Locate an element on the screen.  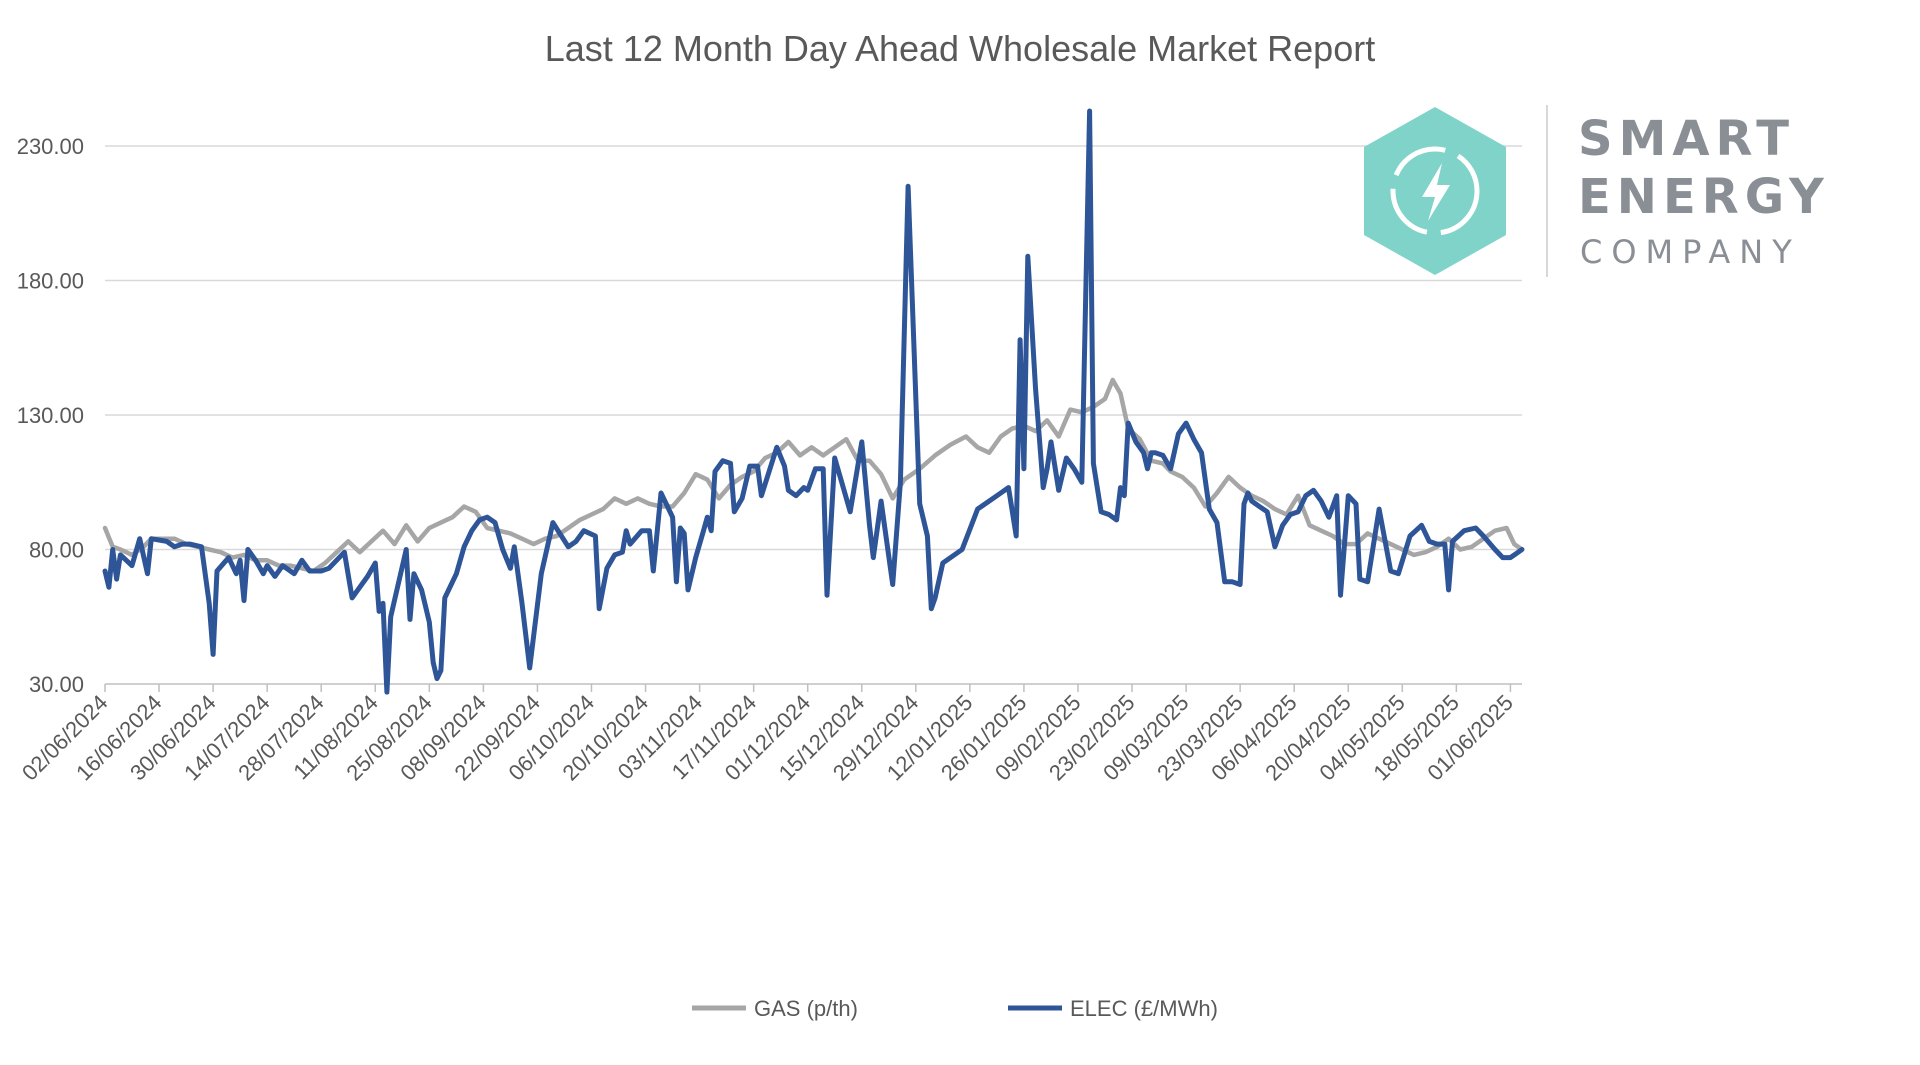
logo-text-energy: ENERGY is located at coordinates (1704, 197).